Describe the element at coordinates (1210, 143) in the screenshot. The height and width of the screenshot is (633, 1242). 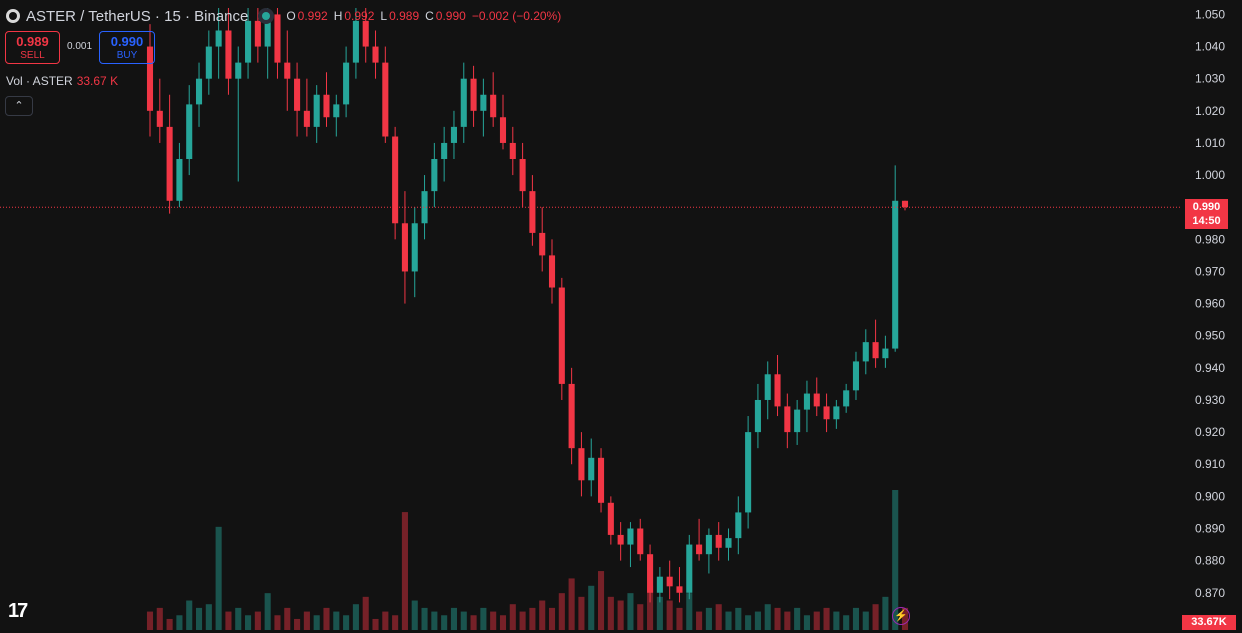
I see `price-tick-label: 1.010` at that location.